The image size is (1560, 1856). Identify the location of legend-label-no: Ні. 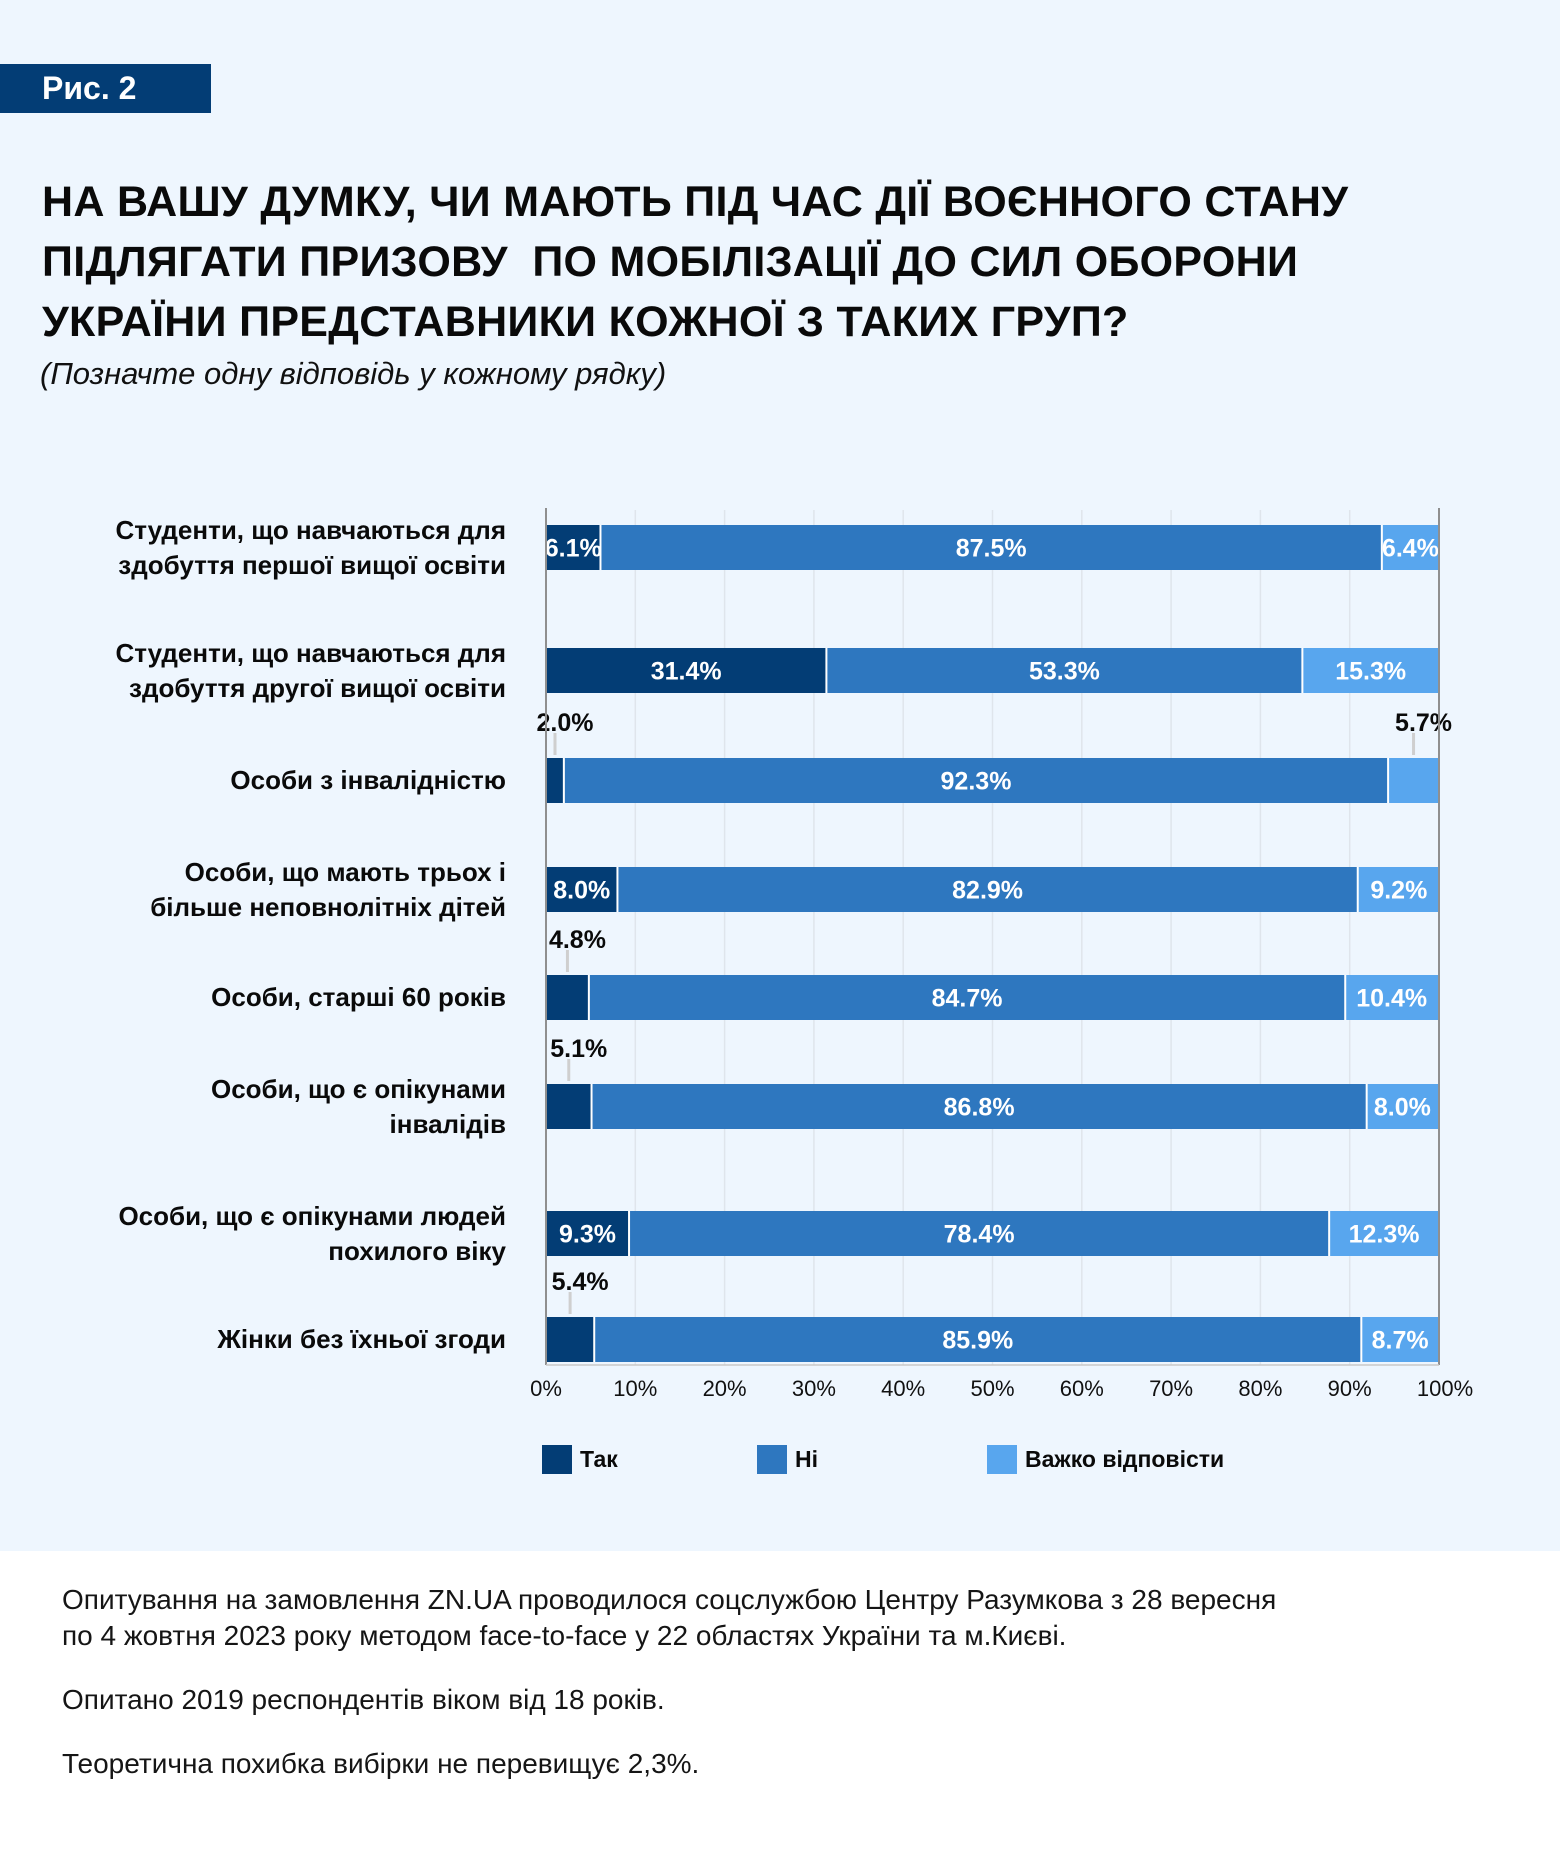
(806, 1459).